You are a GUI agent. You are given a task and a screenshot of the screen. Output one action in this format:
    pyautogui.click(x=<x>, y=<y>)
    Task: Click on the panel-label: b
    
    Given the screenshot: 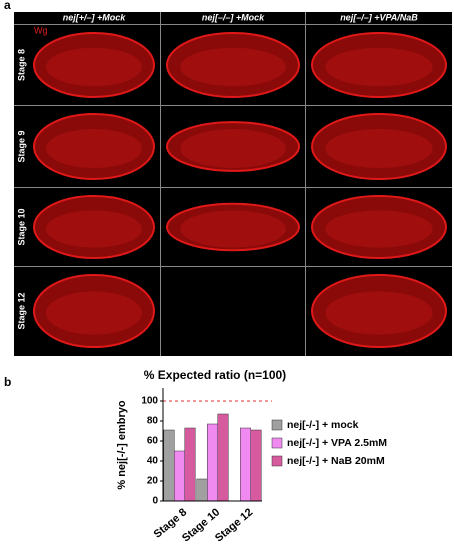 What is the action you would take?
    pyautogui.click(x=7, y=382)
    